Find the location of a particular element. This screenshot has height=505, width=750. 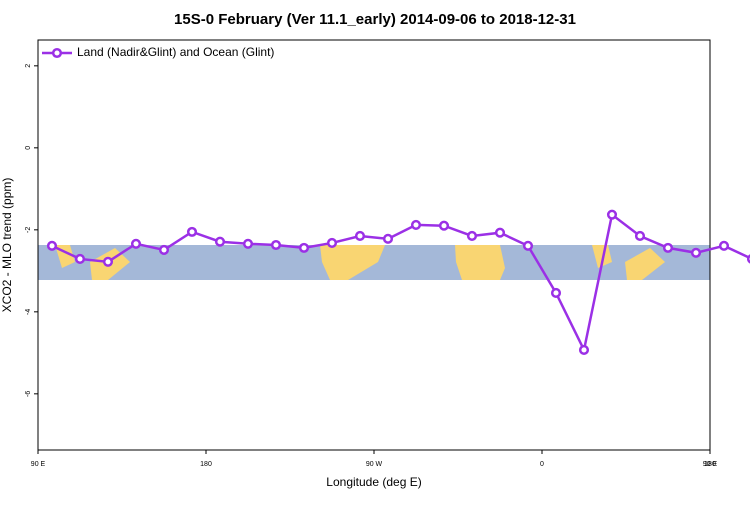

y-tick-label: -4 is located at coordinates (28, 312).